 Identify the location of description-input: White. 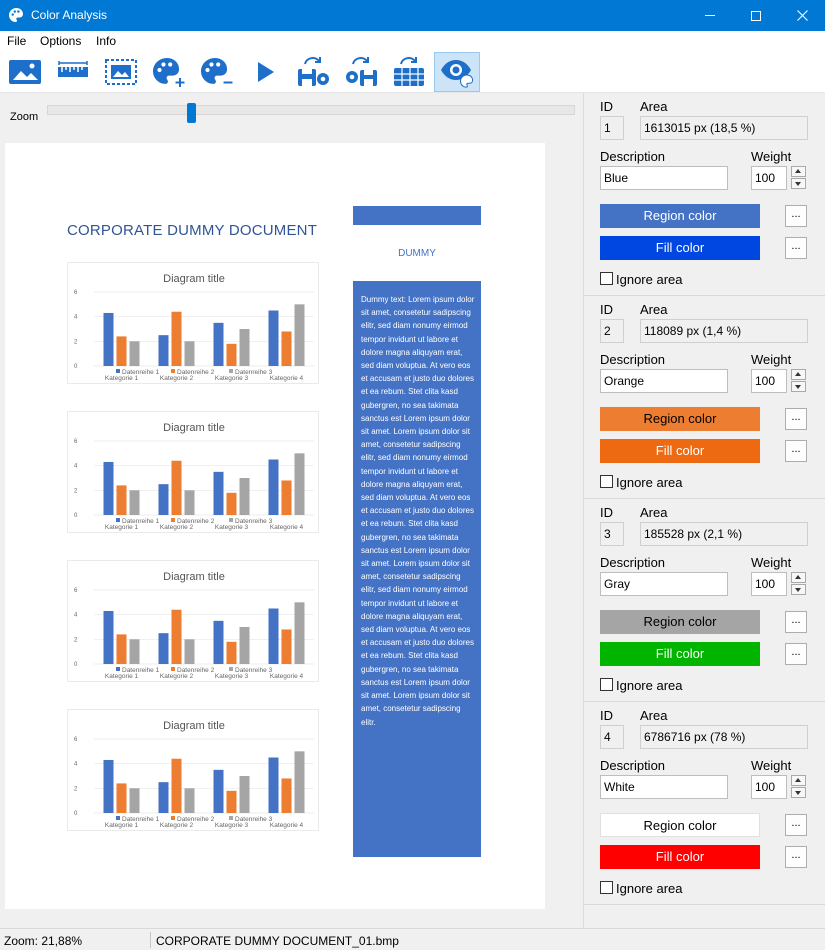
(664, 787).